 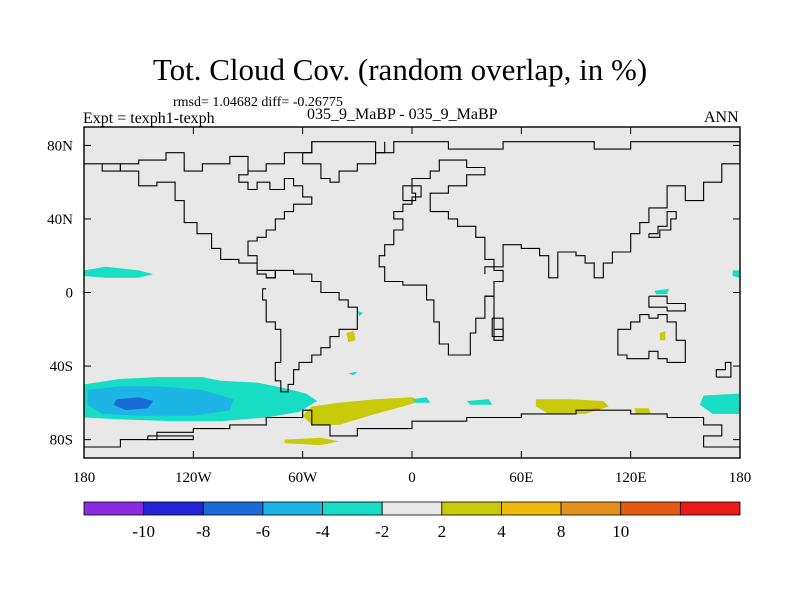 What do you see at coordinates (203, 531) in the screenshot?
I see `colorbar-label: -8` at bounding box center [203, 531].